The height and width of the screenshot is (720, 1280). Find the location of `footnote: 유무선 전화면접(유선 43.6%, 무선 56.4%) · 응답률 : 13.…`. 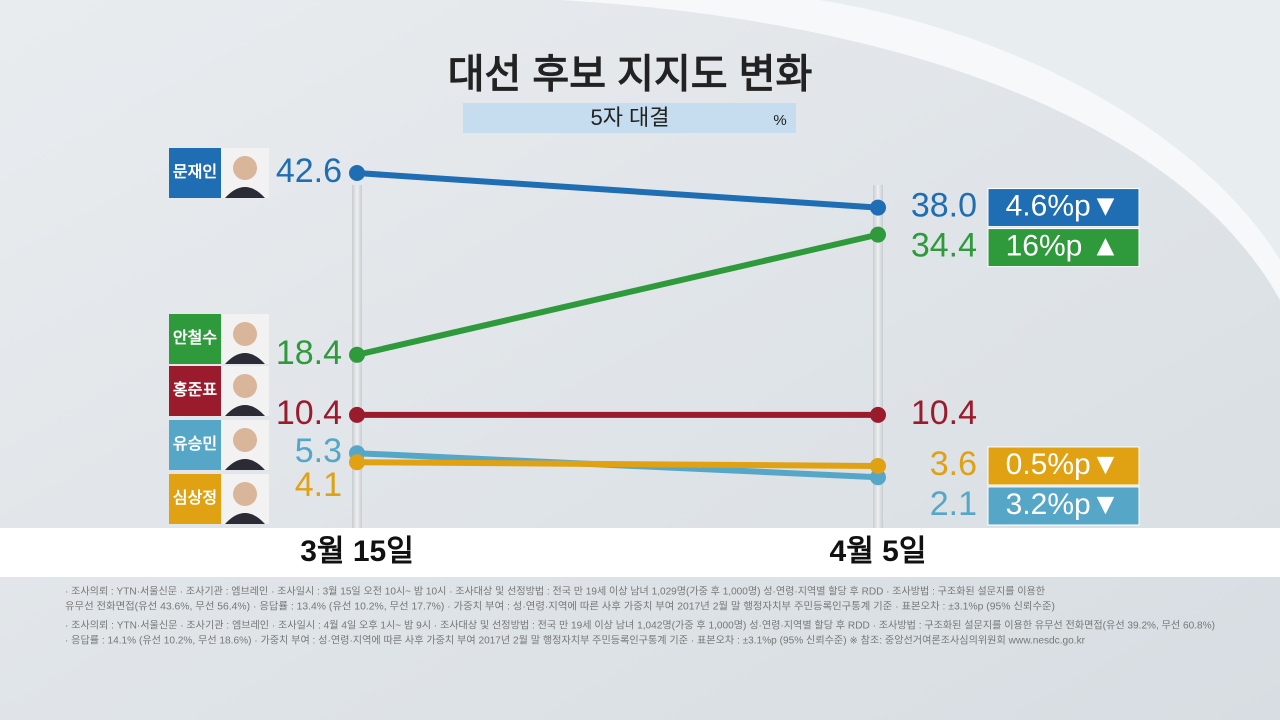

footnote: 유무선 전화면접(유선 43.6%, 무선 56.4%) · 응답률 : 13.… is located at coordinates (560, 607).